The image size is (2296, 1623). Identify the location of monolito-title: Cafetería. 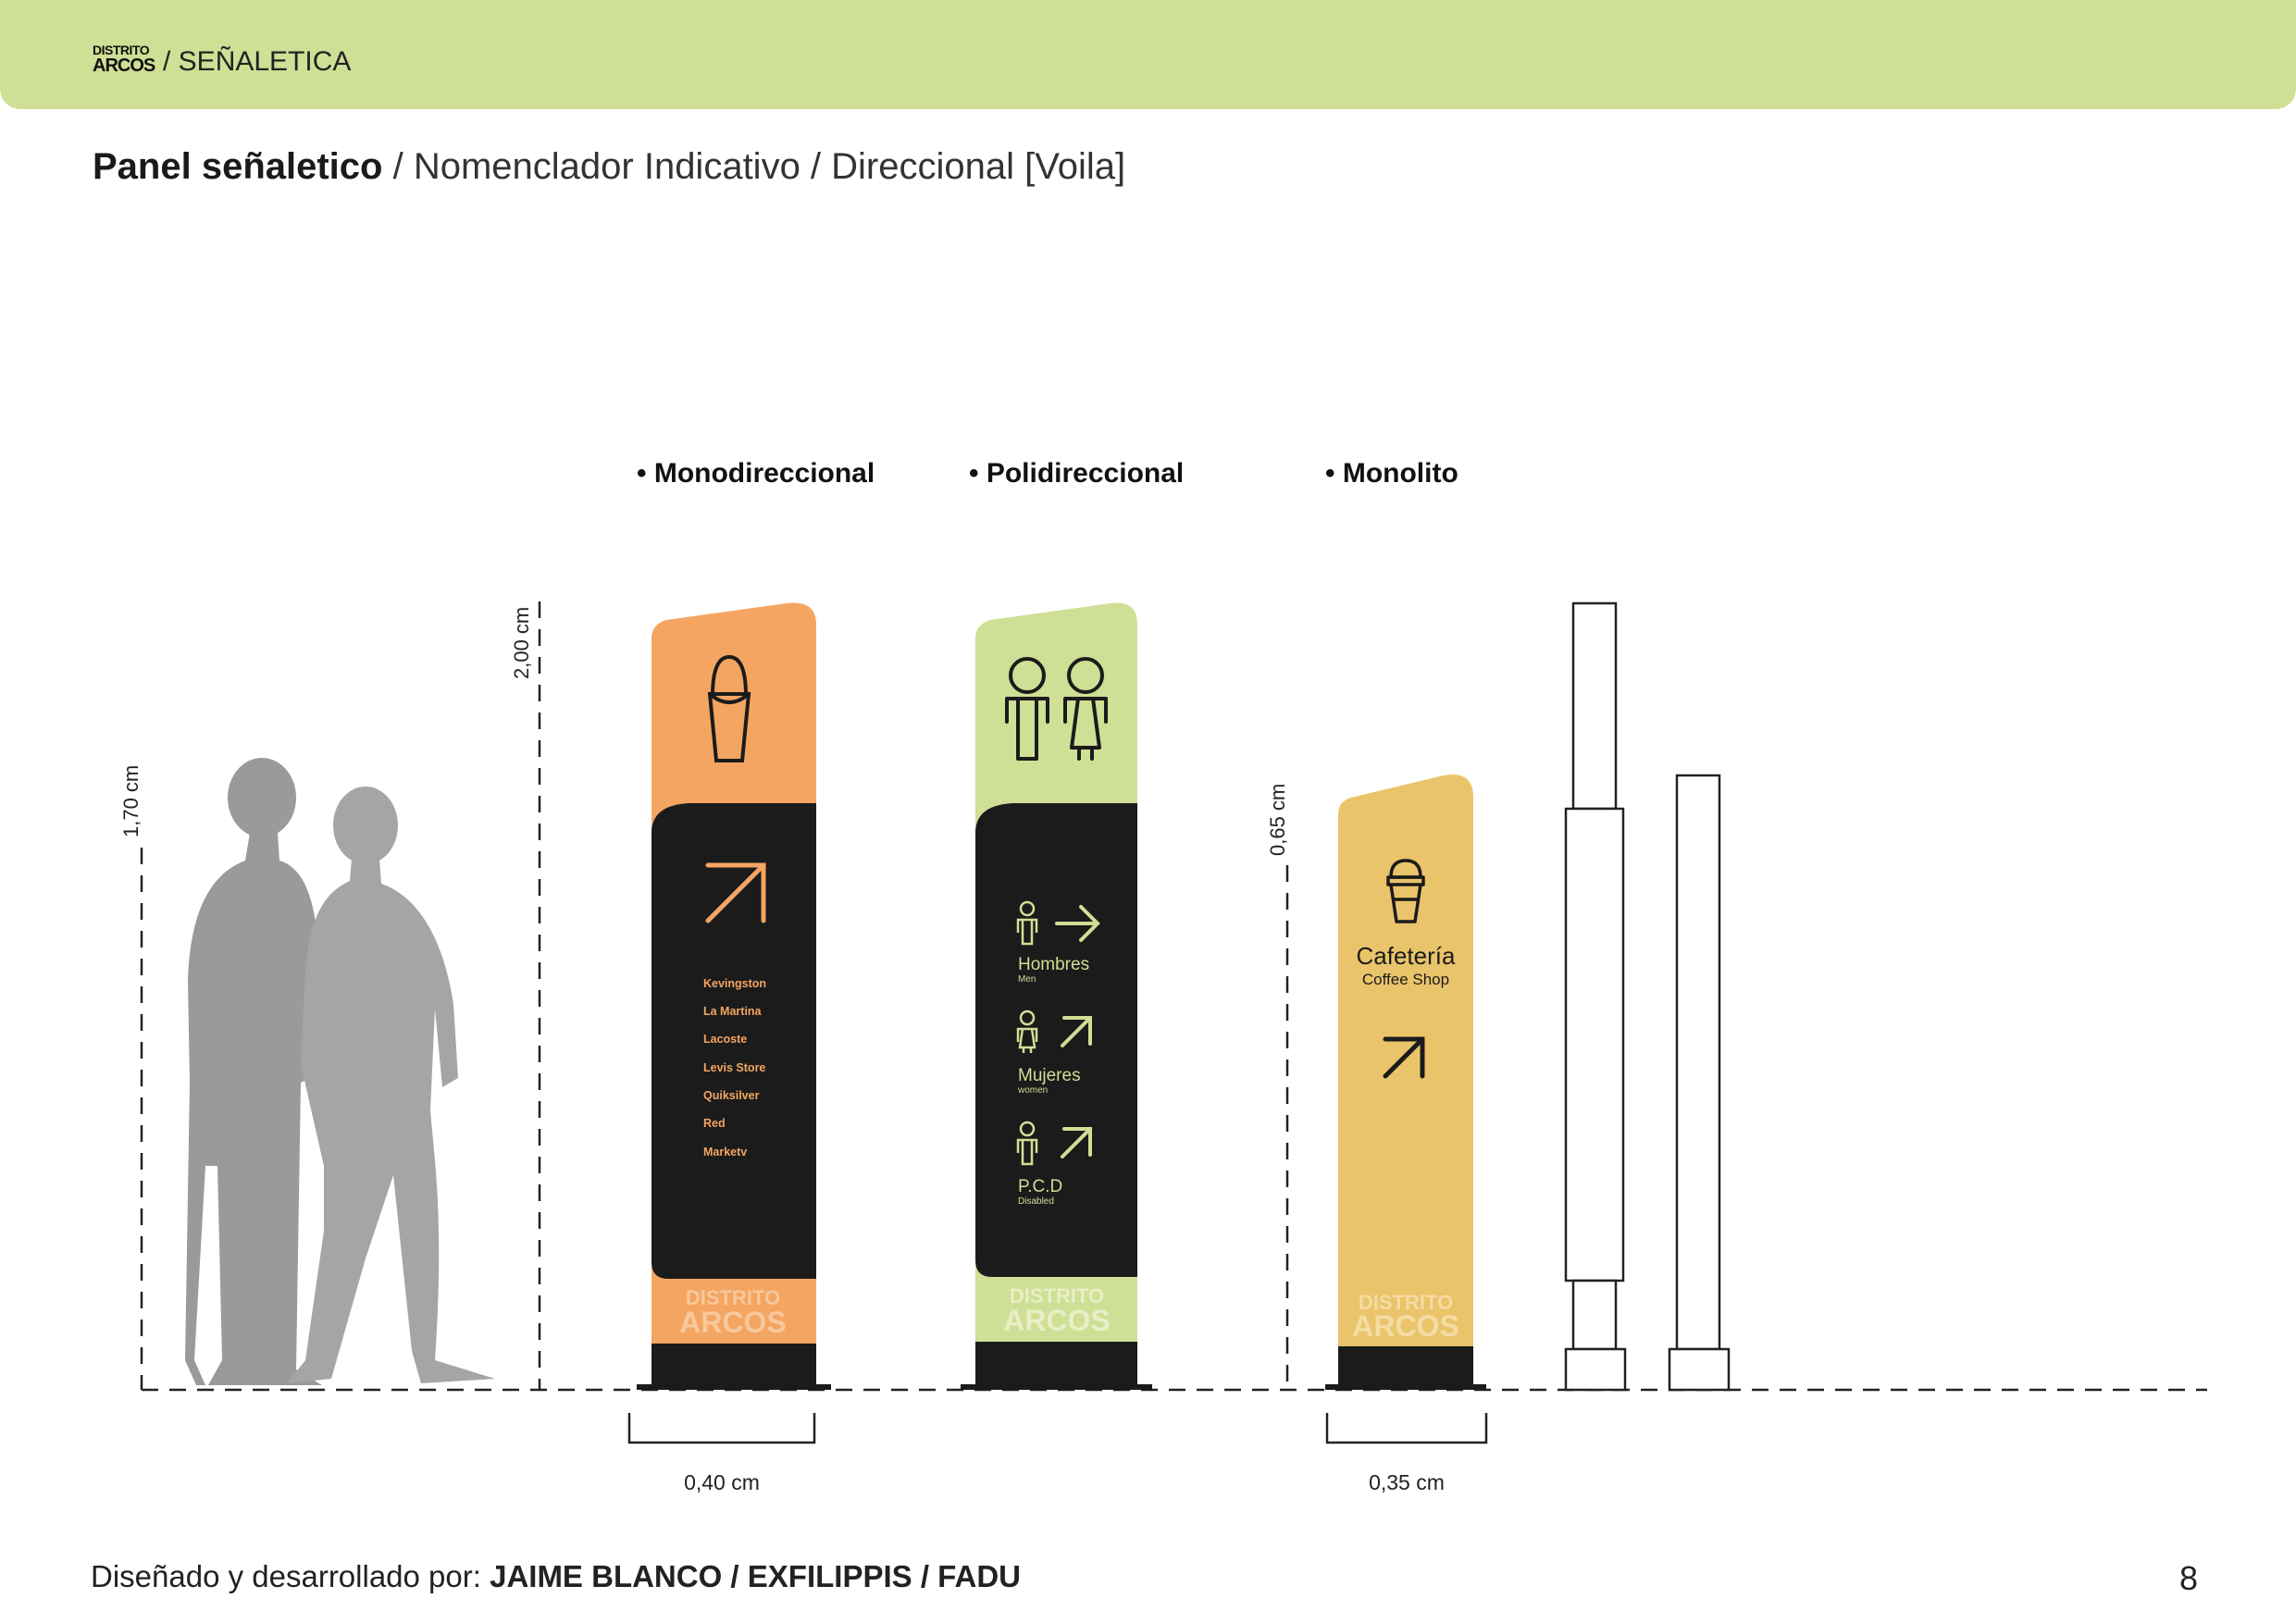
(1407, 956).